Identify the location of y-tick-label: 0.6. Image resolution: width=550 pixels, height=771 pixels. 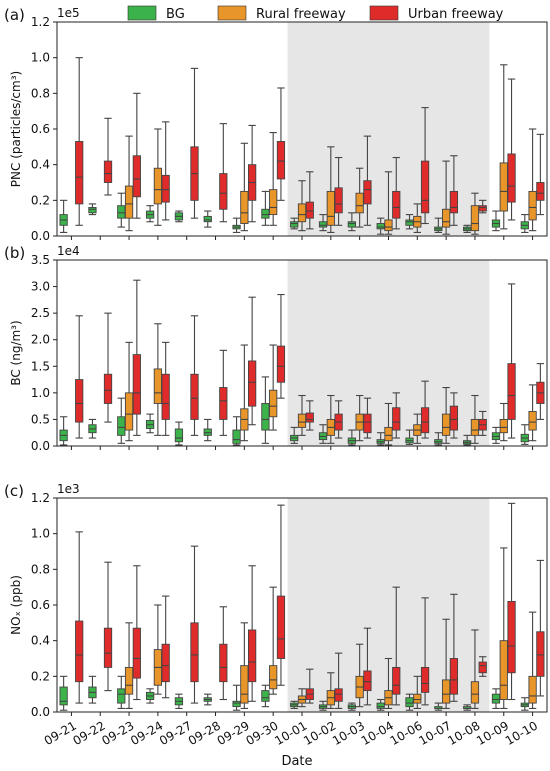
(40, 129).